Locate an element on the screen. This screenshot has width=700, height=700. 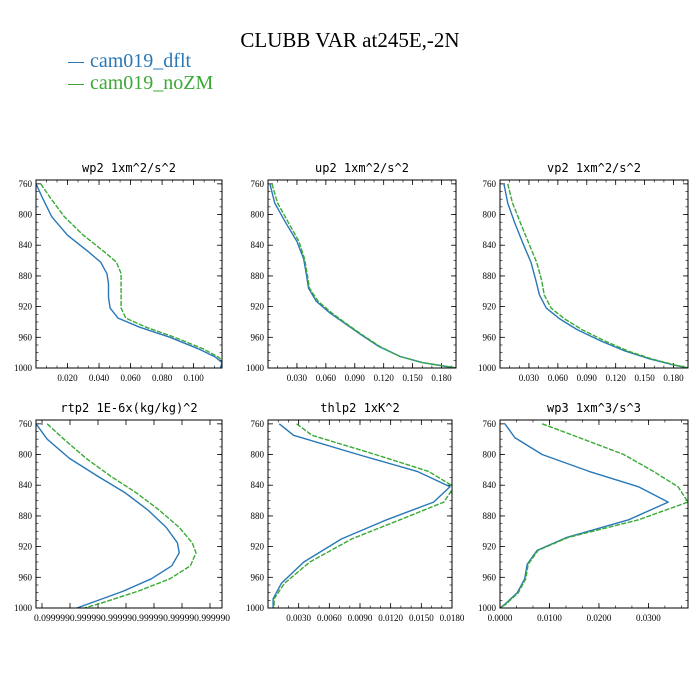
x-tick-label: 0.0120 is located at coordinates (390, 618).